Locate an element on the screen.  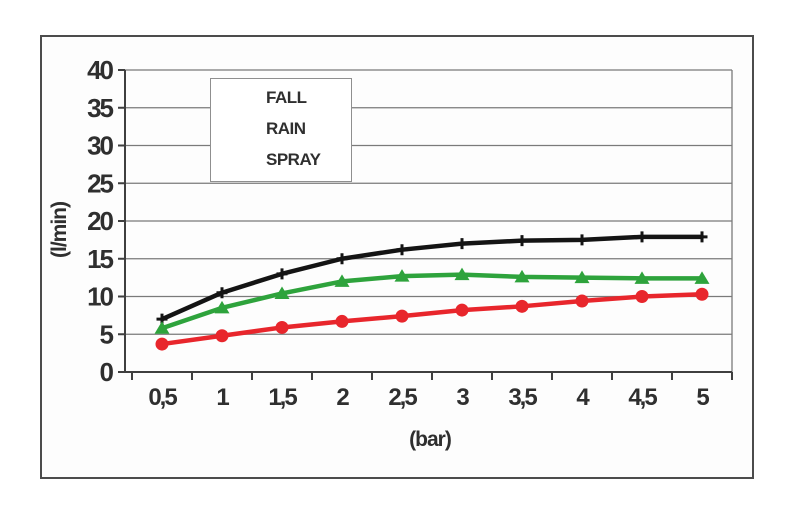
x-tick-label: 2,5 is located at coordinates (402, 397).